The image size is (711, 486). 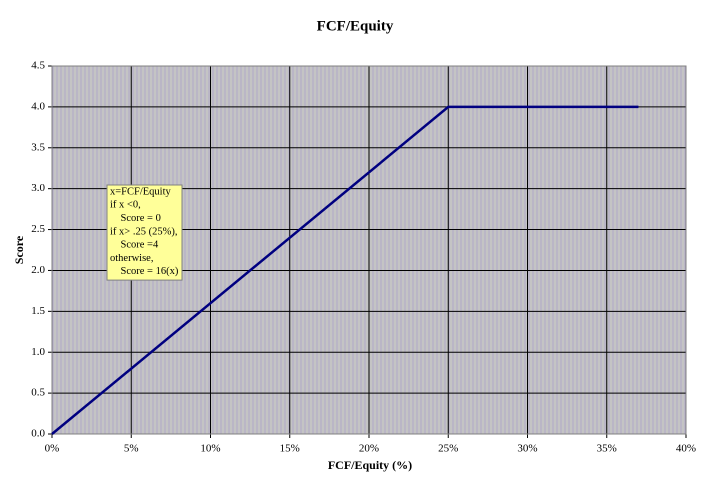 I want to click on annotation-line: otherwise,, so click(x=131, y=258).